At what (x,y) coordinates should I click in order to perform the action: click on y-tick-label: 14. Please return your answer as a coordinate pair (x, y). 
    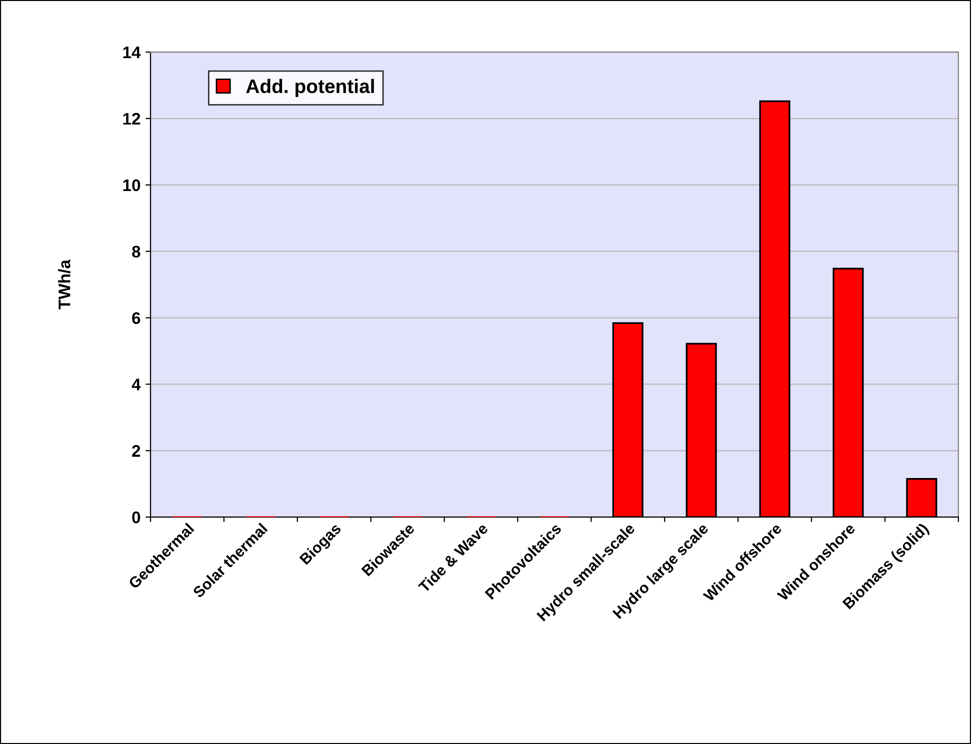
    Looking at the image, I should click on (132, 52).